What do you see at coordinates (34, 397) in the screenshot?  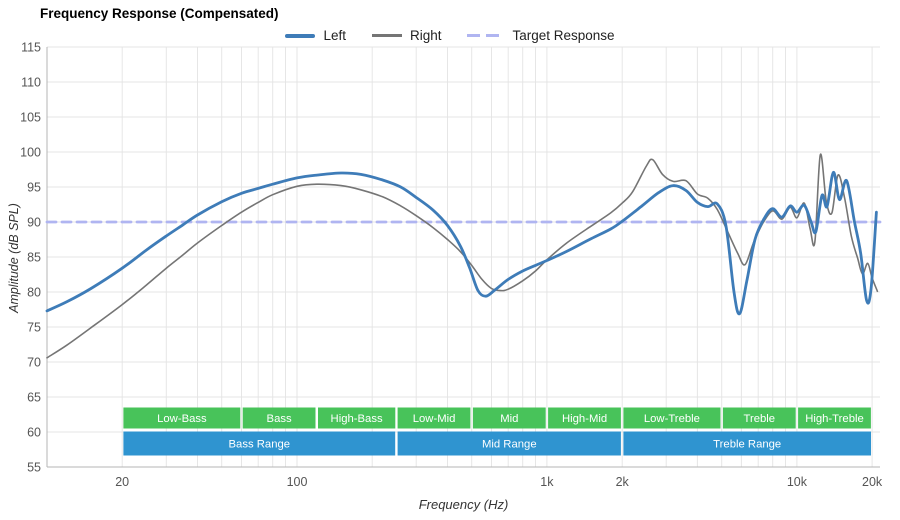 I see `y-tick-label: 65` at bounding box center [34, 397].